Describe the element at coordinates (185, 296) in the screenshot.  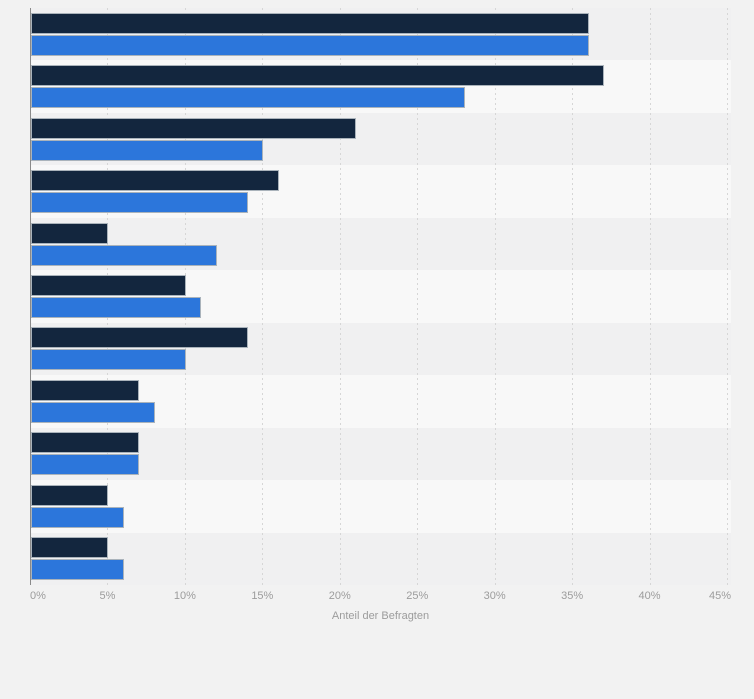
I see `gridline-10%` at that location.